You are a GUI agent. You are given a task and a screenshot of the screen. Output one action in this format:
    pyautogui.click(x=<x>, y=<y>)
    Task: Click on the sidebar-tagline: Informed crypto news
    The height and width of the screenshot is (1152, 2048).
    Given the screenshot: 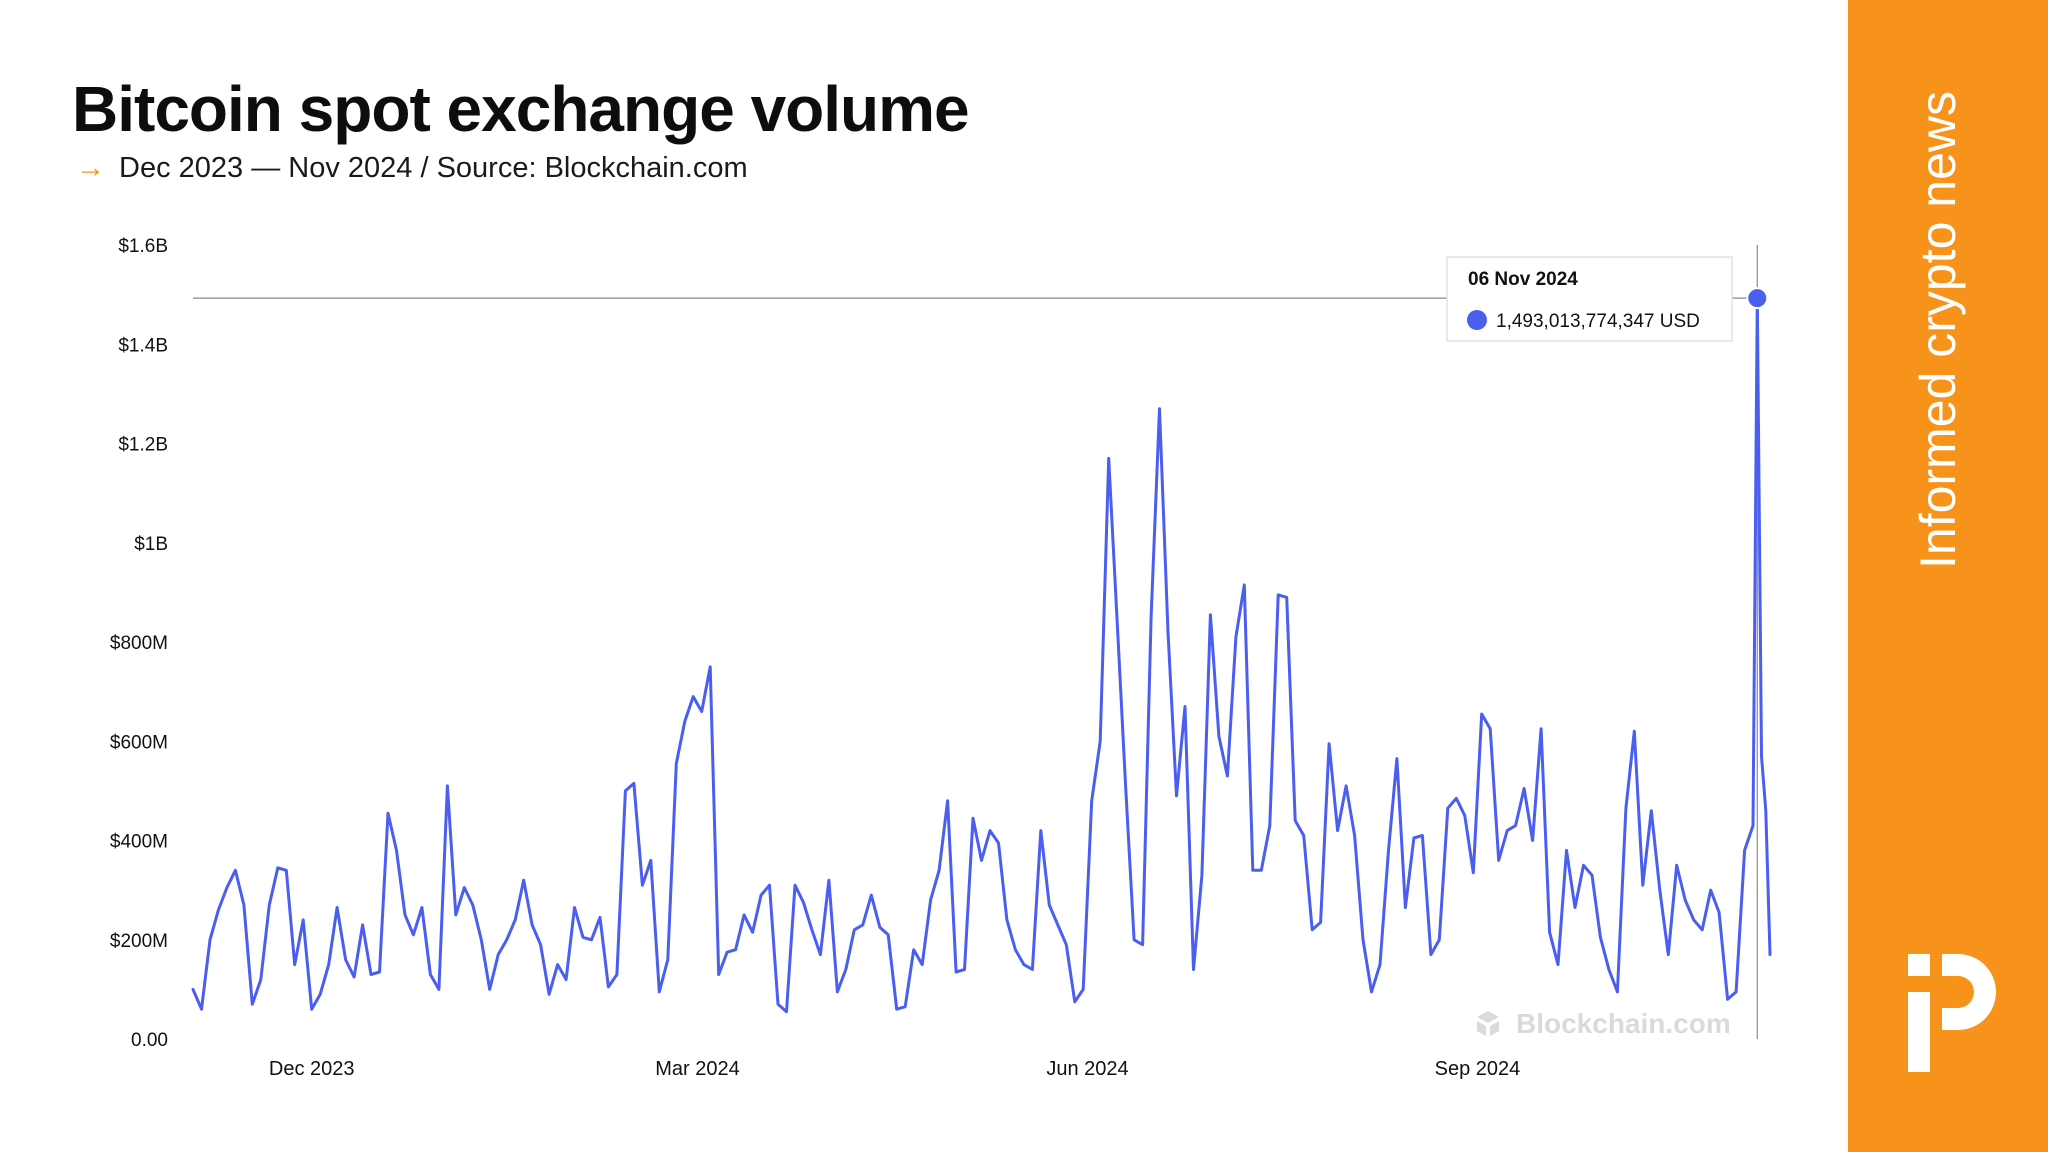 What is the action you would take?
    pyautogui.click(x=1938, y=330)
    